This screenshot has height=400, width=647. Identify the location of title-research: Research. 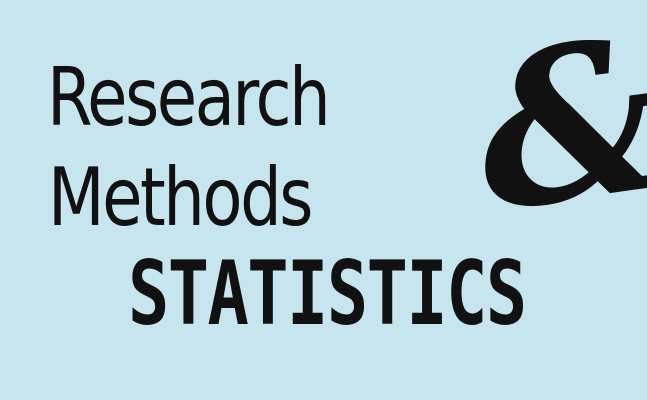
(189, 97).